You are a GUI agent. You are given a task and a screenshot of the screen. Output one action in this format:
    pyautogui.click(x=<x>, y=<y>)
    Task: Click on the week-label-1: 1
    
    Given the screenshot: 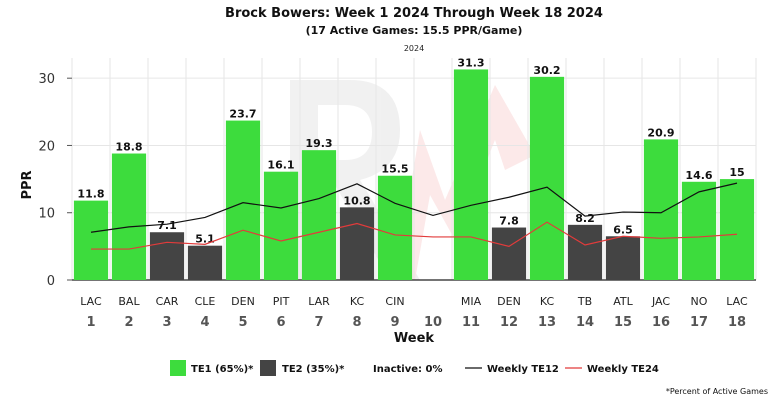 What is the action you would take?
    pyautogui.click(x=90, y=322)
    